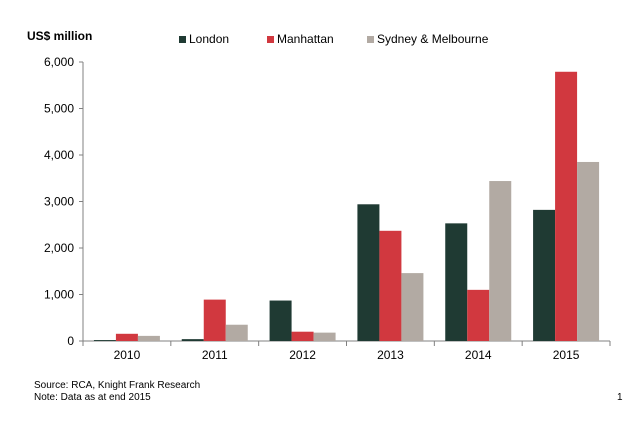 The width and height of the screenshot is (638, 422). I want to click on legend-label: Manhattan, so click(305, 39).